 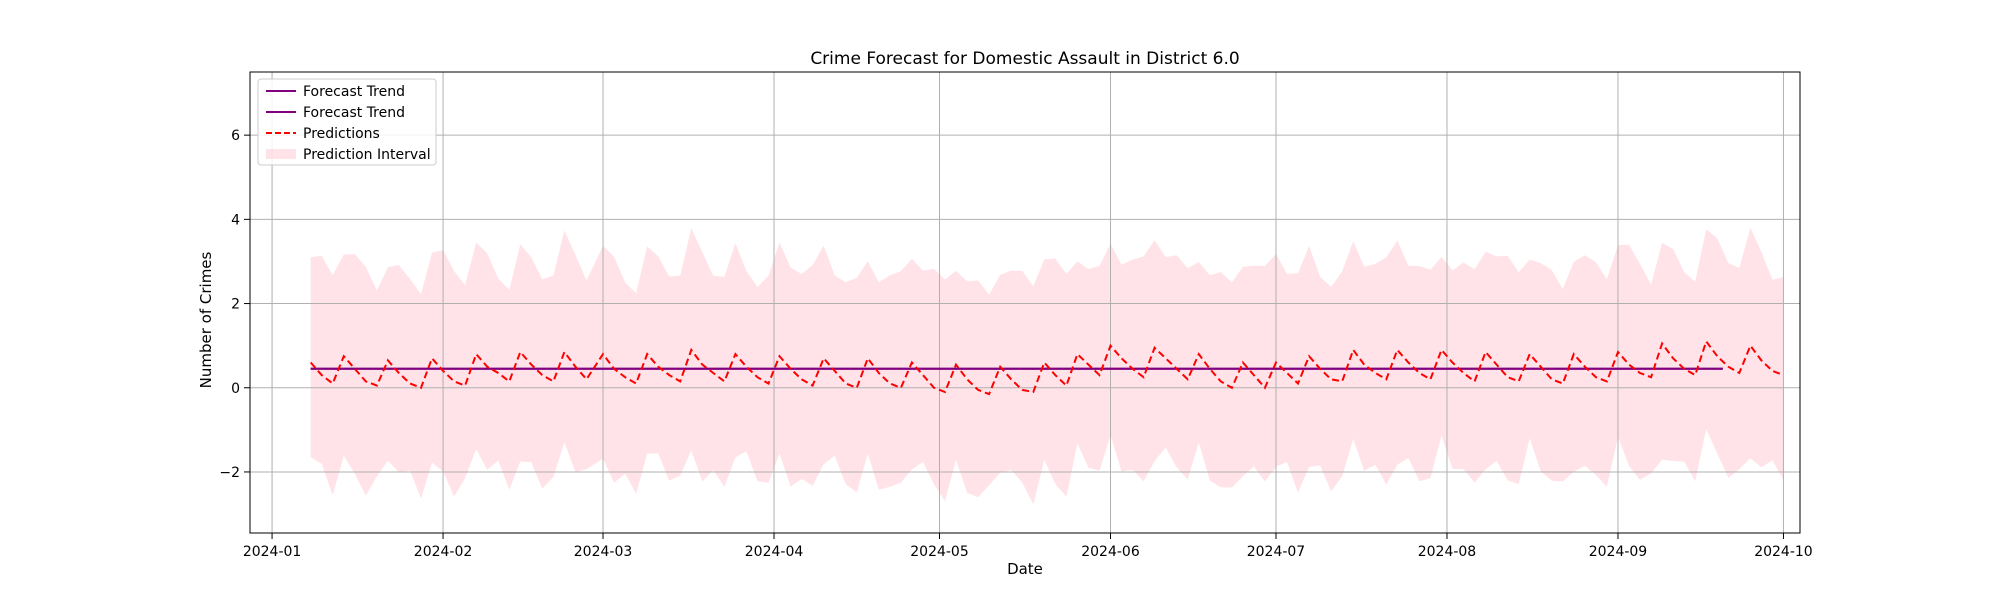 I want to click on predictions-line, so click(x=1046, y=367).